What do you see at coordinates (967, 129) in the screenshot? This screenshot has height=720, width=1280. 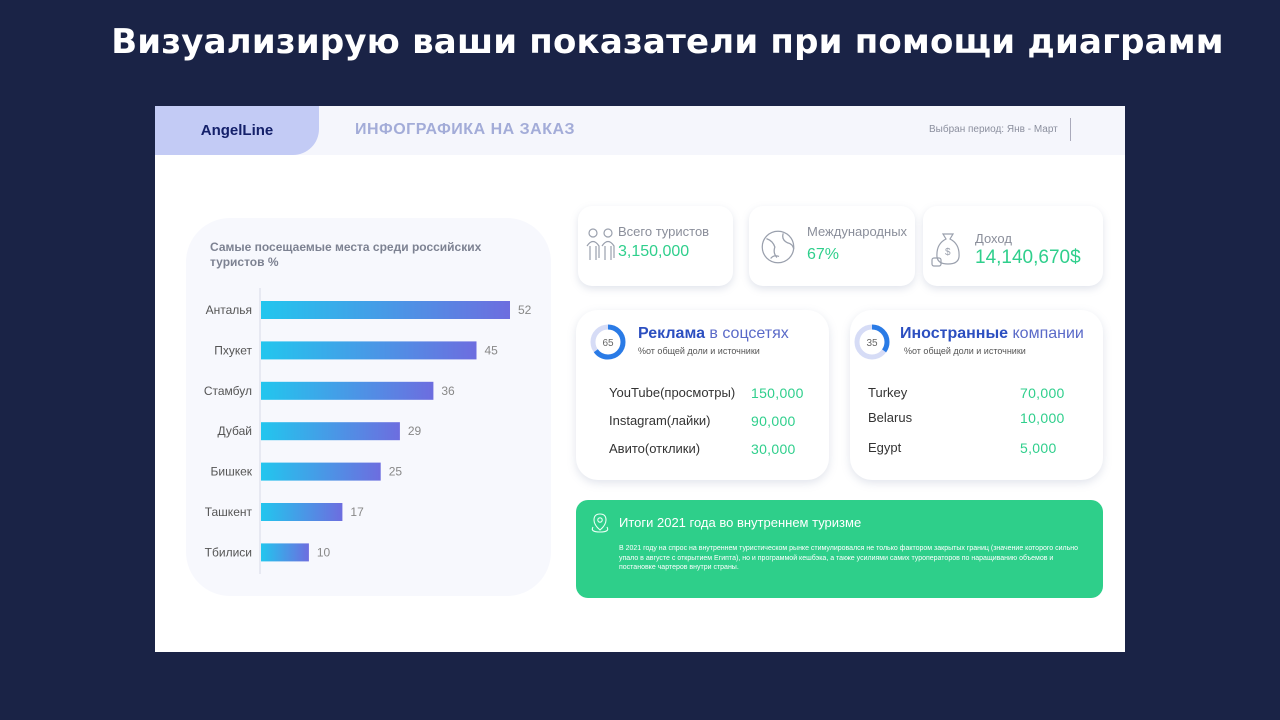 I see `period-label: Выбран период:` at bounding box center [967, 129].